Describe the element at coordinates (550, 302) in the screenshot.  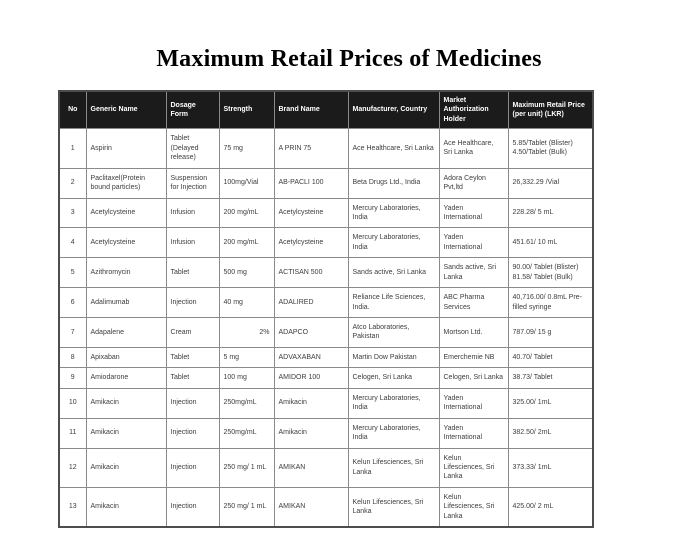
I see `cell-max-retail-price: 40,716.00/ 0.8mL Pre-filled syringe` at that location.